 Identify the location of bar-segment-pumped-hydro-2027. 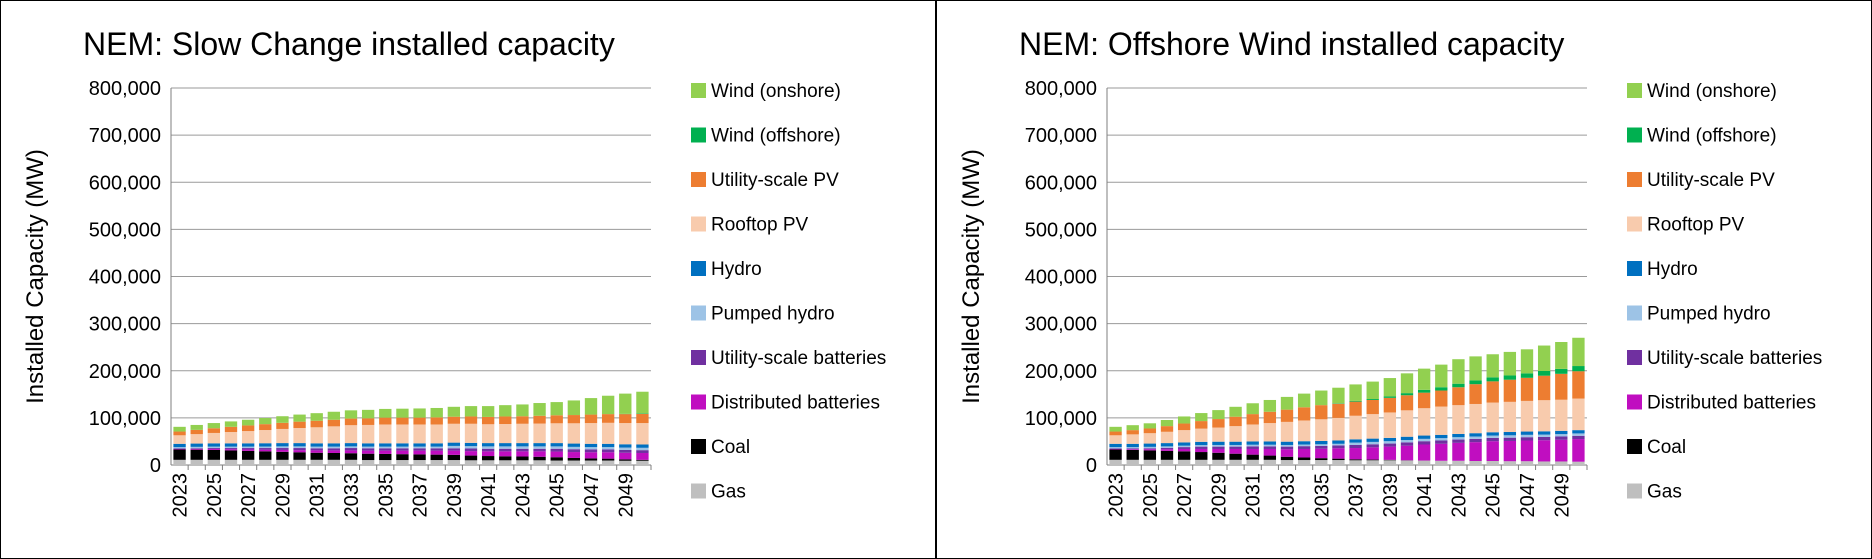
(1184, 446).